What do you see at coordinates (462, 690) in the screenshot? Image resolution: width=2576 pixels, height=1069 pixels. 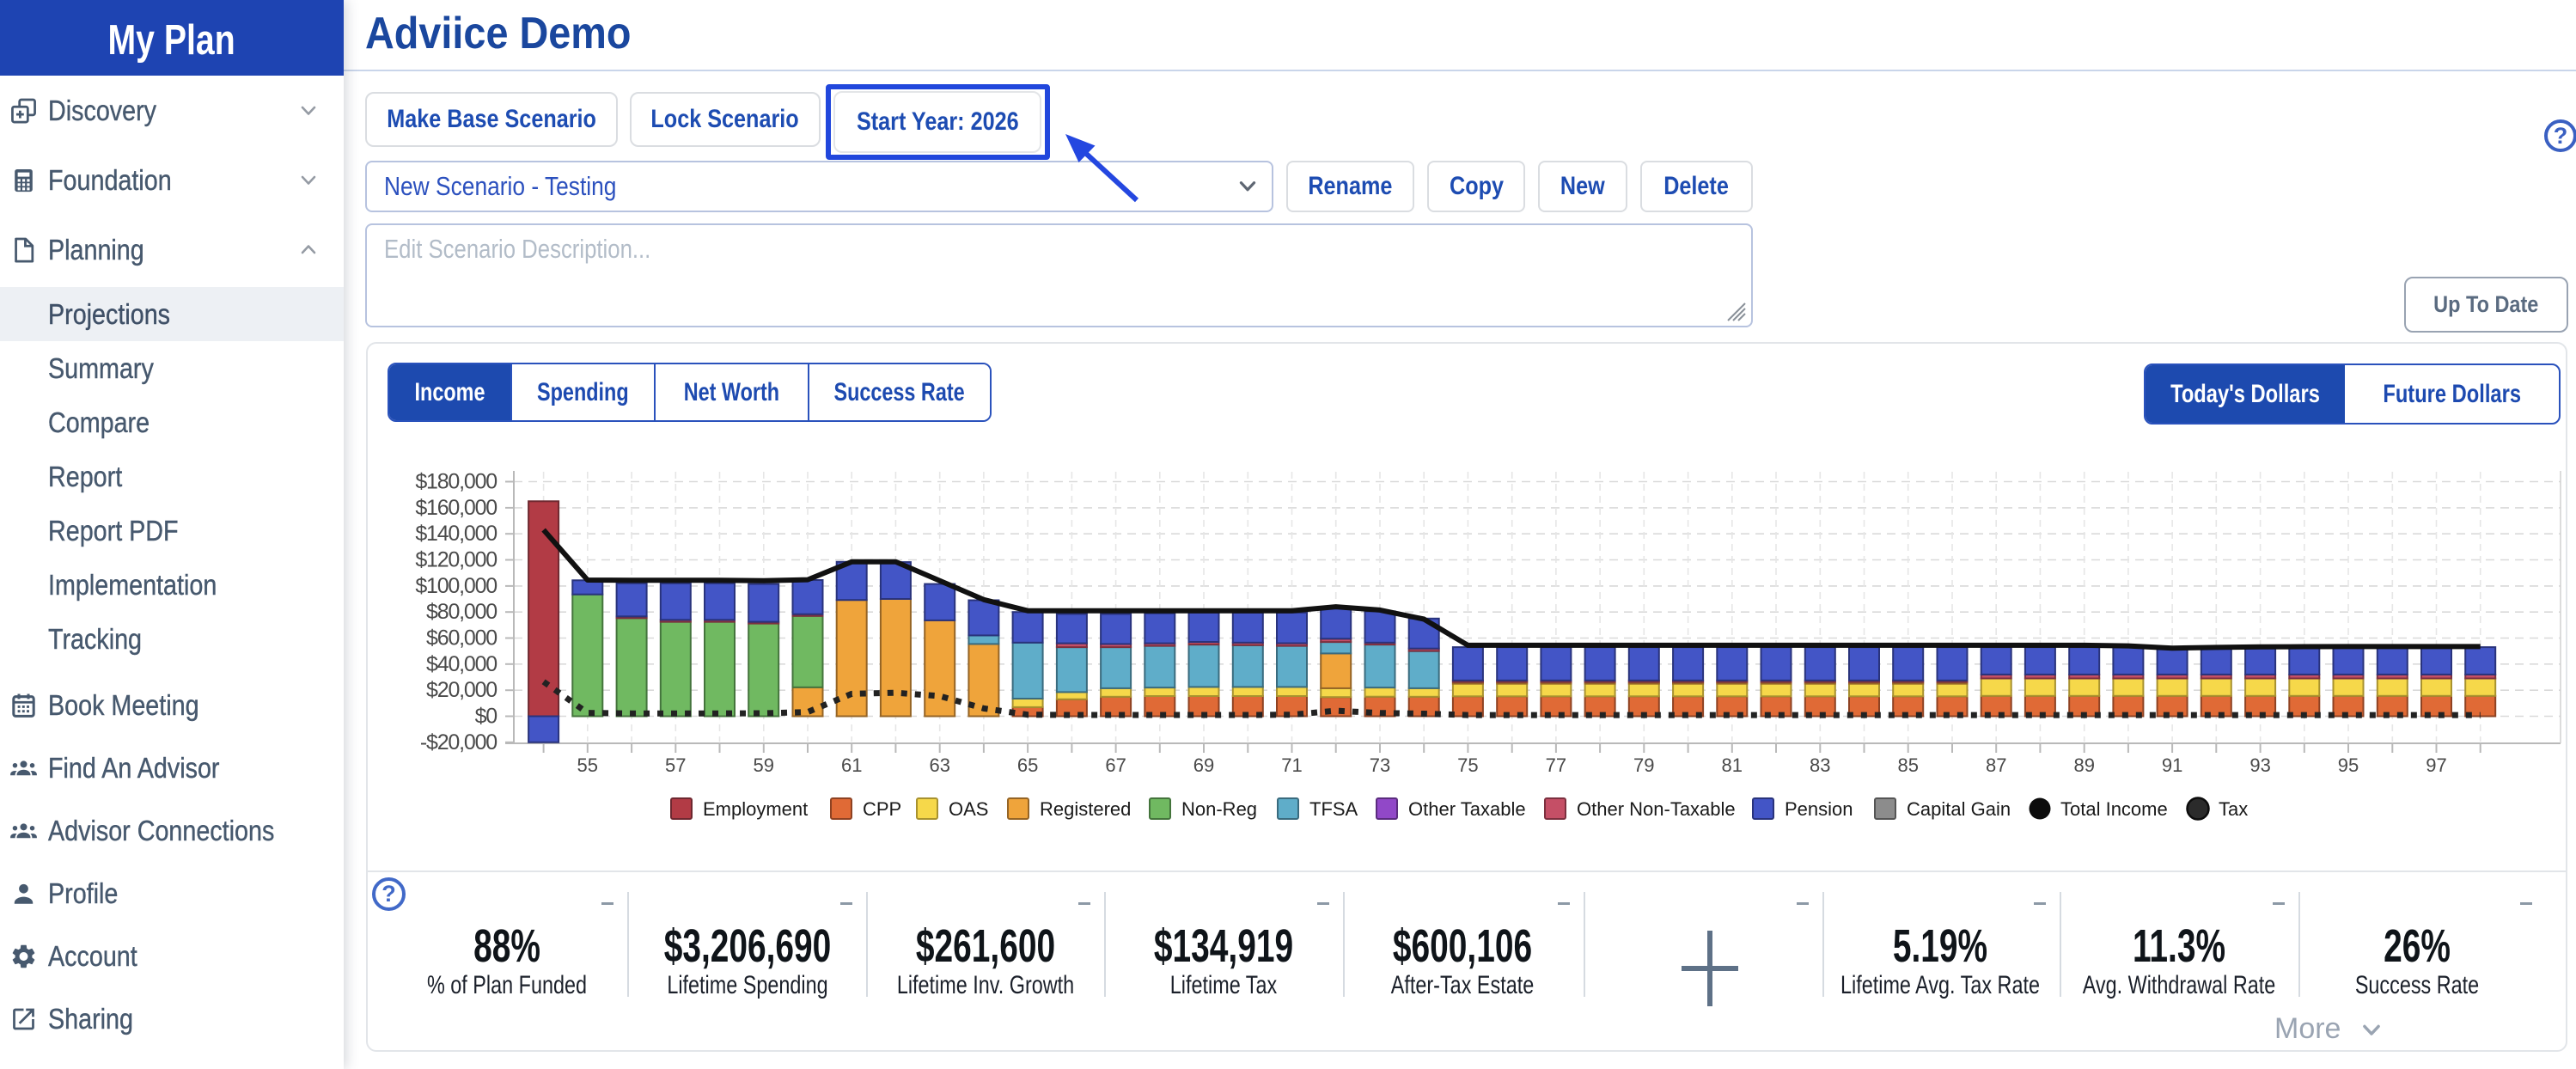 I see `svg-text: $20,000` at bounding box center [462, 690].